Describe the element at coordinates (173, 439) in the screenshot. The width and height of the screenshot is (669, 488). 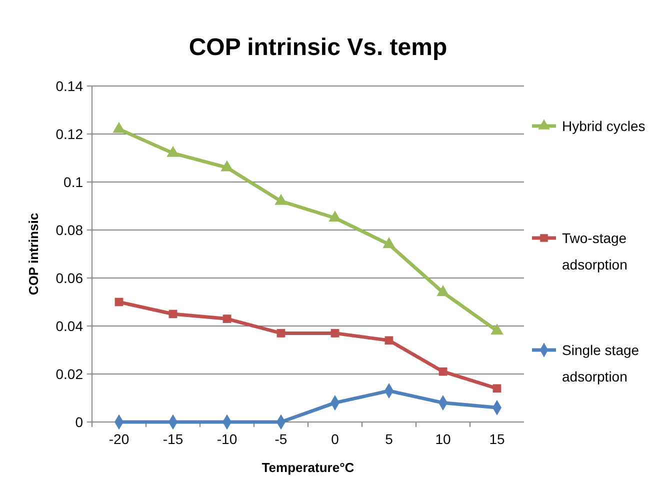
I see `x-tick-label: -15` at that location.